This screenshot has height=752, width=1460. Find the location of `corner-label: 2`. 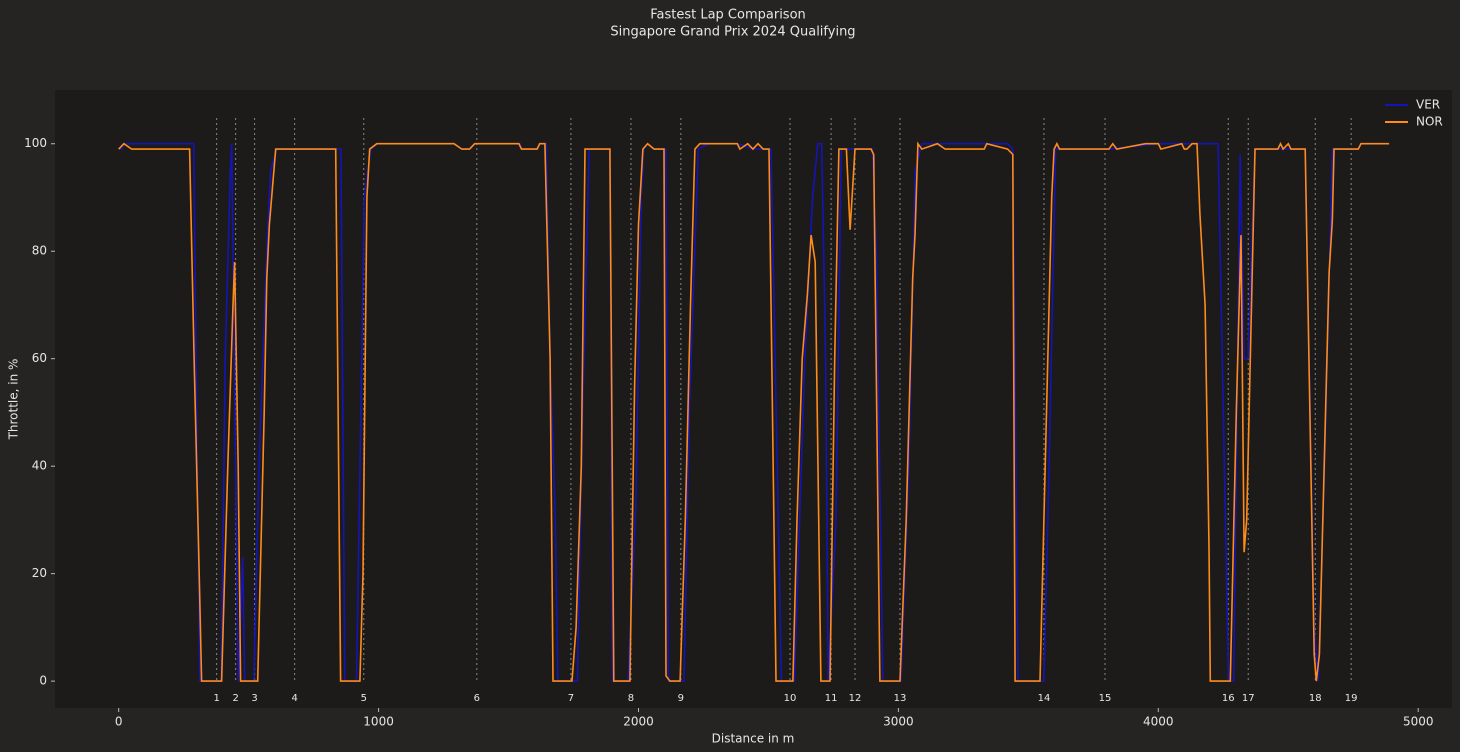

corner-label: 2 is located at coordinates (235, 698).